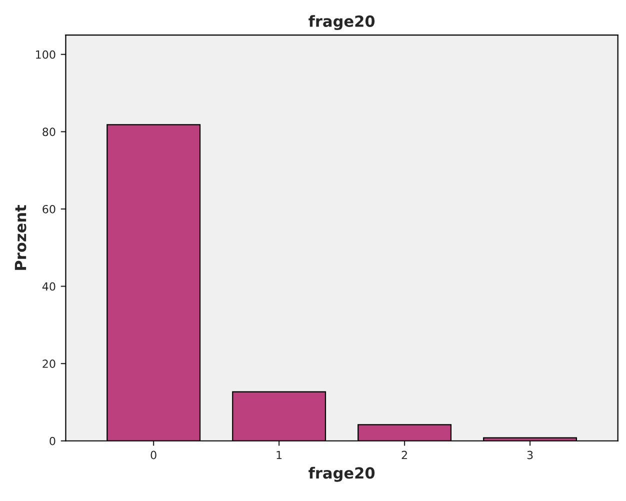 The height and width of the screenshot is (501, 626). What do you see at coordinates (341, 474) in the screenshot?
I see `x-axis-title: frage20` at bounding box center [341, 474].